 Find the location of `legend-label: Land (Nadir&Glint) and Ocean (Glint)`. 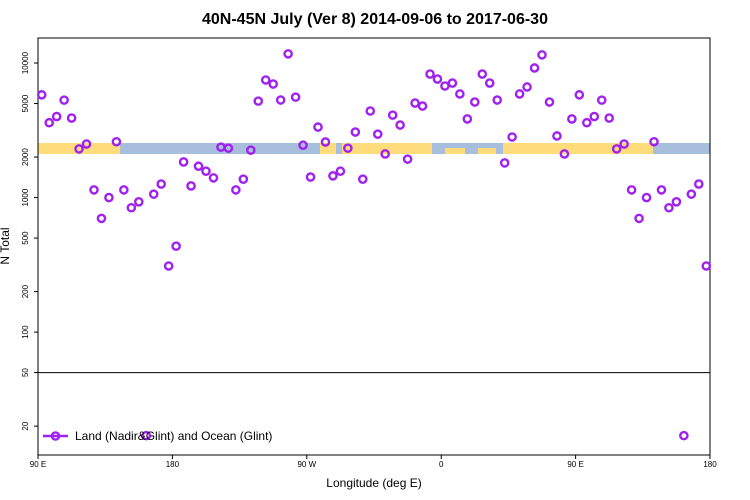

legend-label: Land (Nadir&Glint) and Ocean (Glint) is located at coordinates (173, 436).